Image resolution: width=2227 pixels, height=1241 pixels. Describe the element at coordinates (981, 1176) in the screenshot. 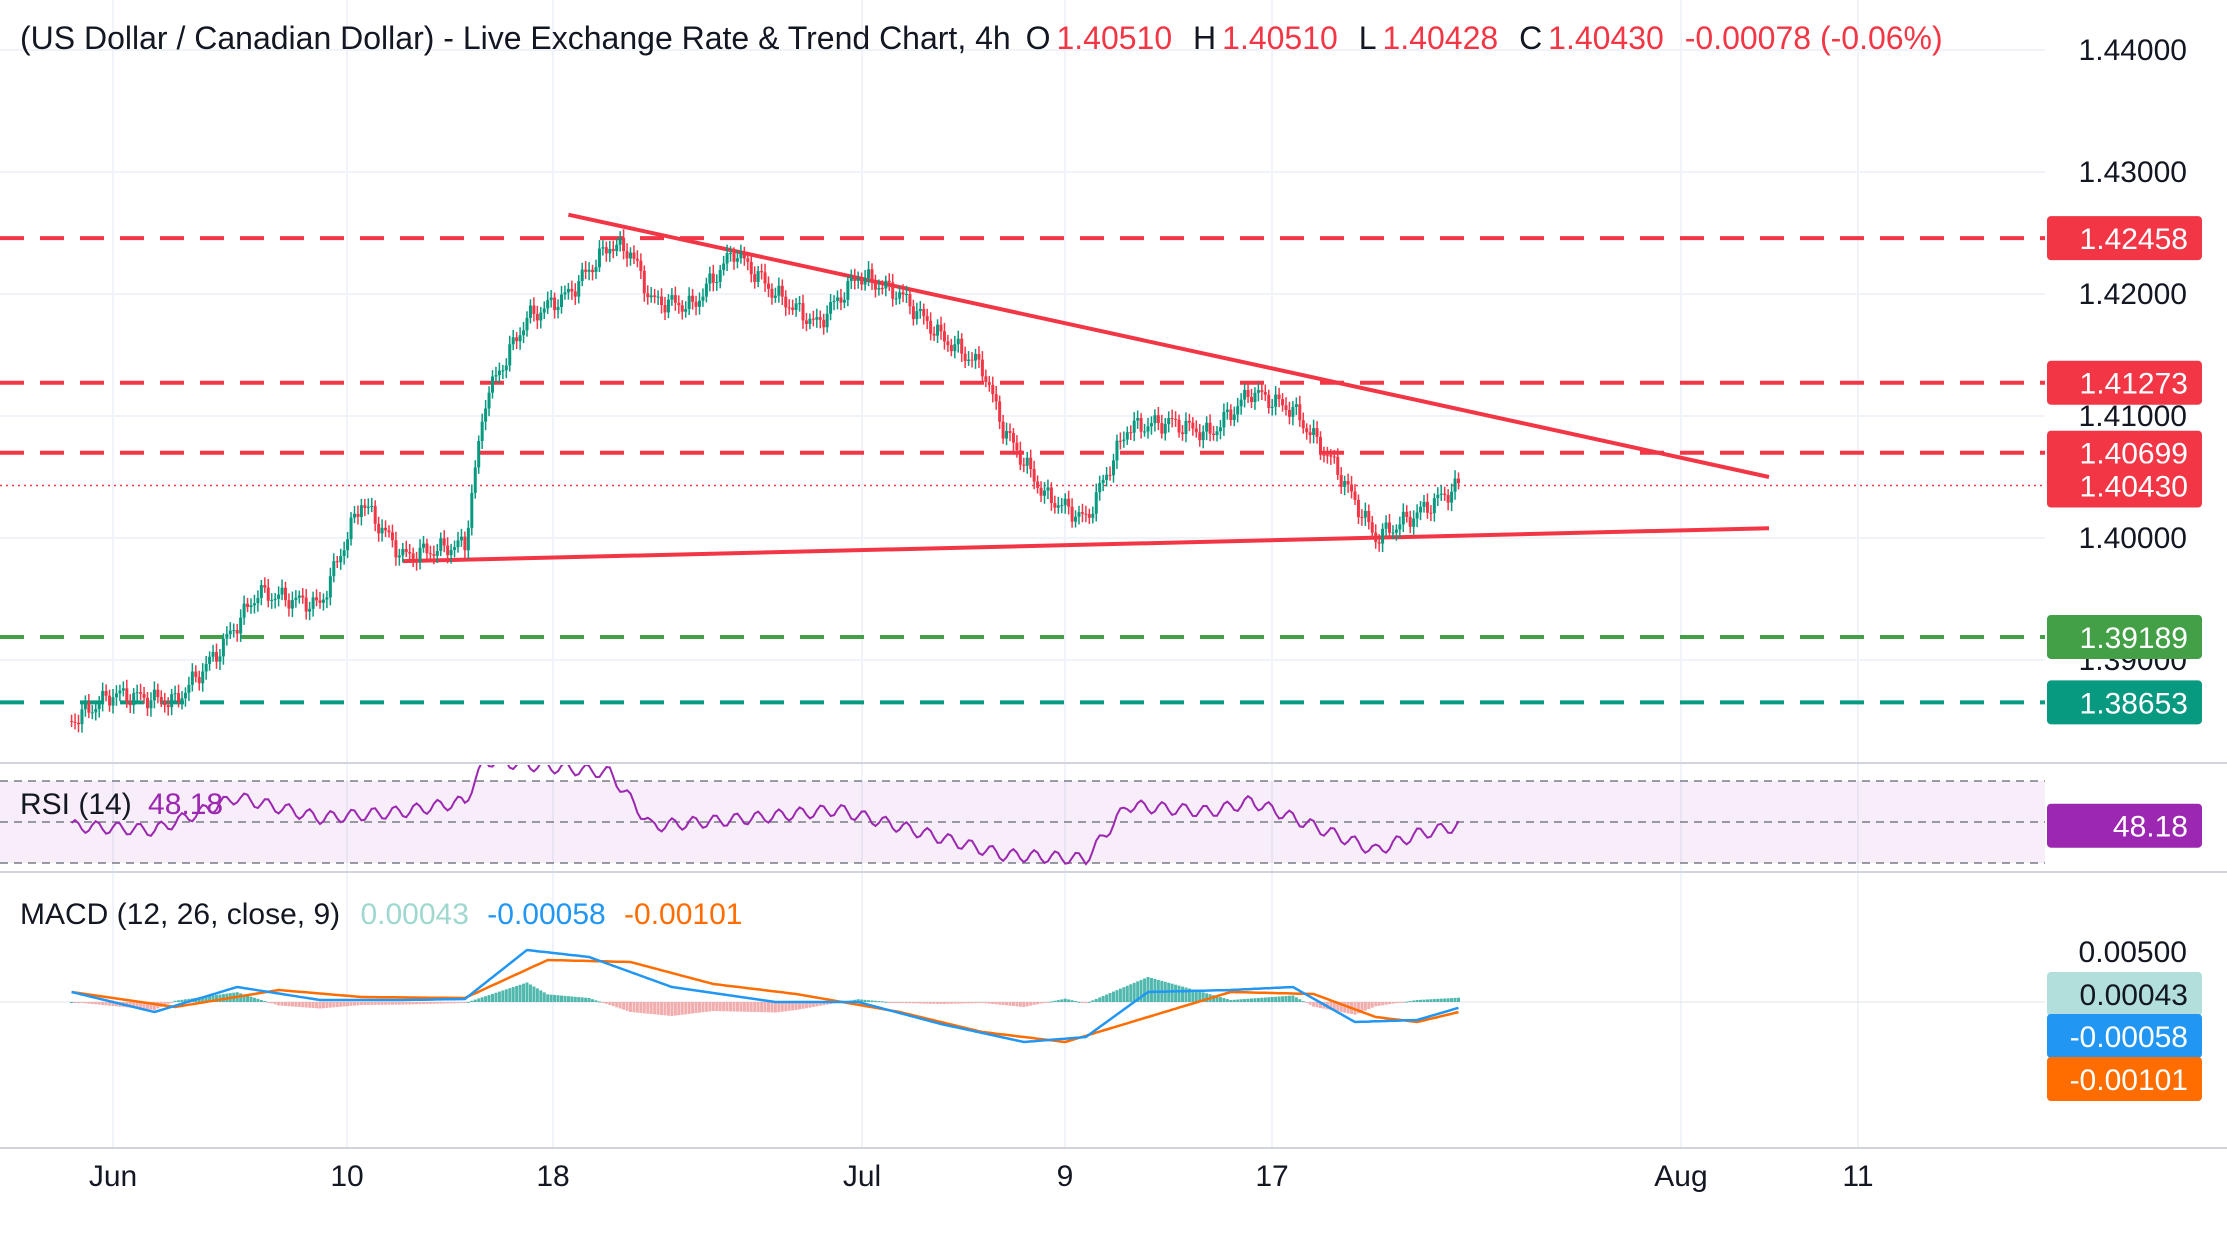

I see `time-axis: Jun 10 18 Jul 9 17 Aug 11` at that location.